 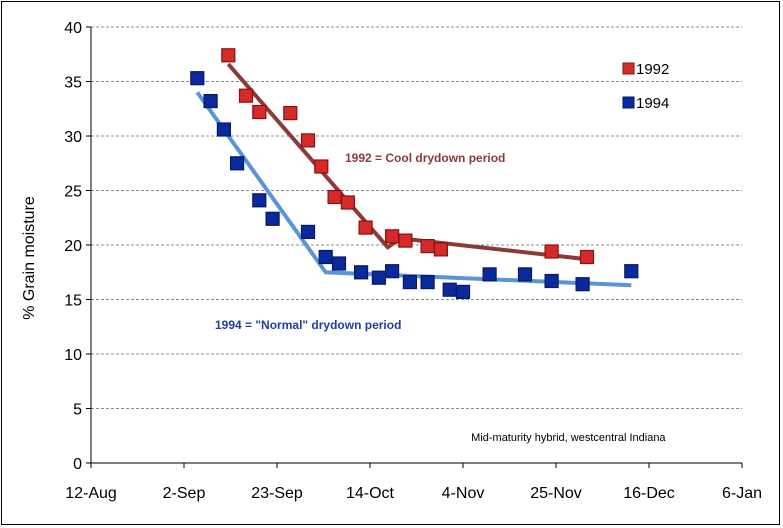 What do you see at coordinates (649, 493) in the screenshot?
I see `x-tick-label: 16-Dec` at bounding box center [649, 493].